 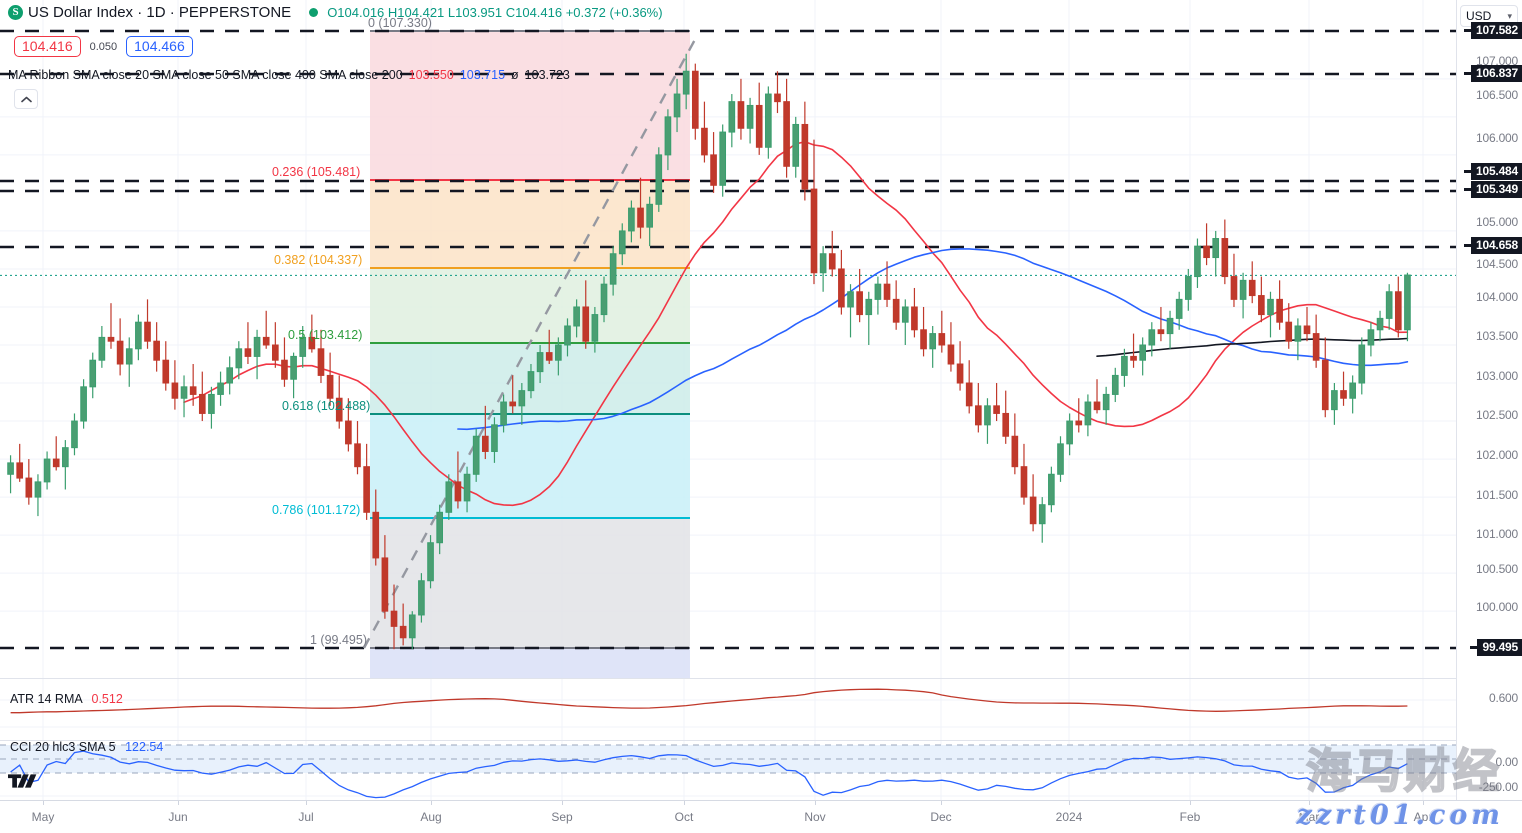 I want to click on price-axis-tick: 106.000, so click(x=1497, y=138).